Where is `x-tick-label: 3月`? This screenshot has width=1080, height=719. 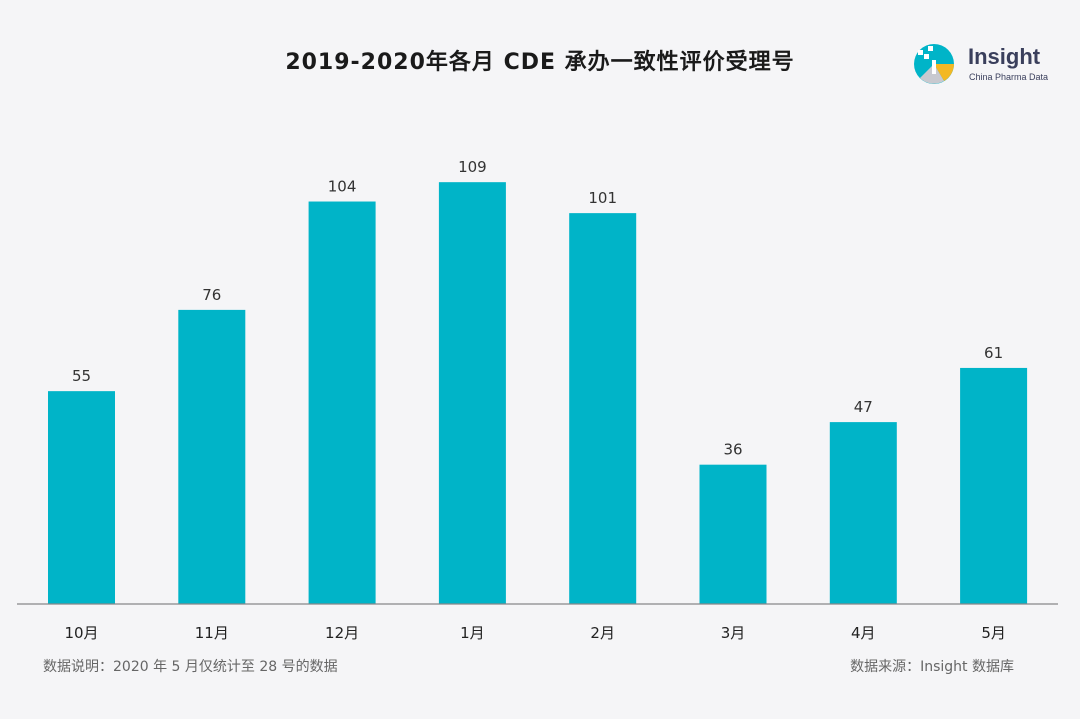
x-tick-label: 3月 is located at coordinates (733, 633).